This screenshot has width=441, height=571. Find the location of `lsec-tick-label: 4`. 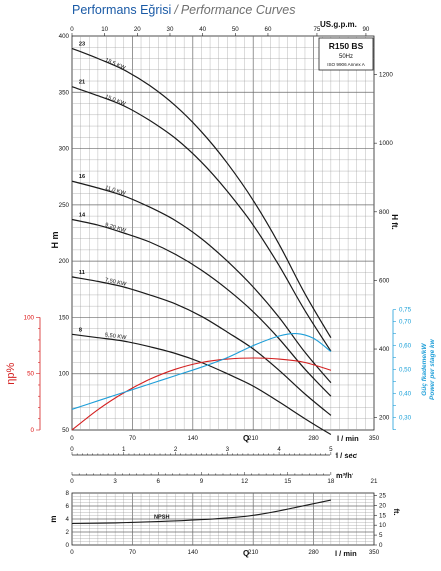

lsec-tick-label: 4 is located at coordinates (279, 449).